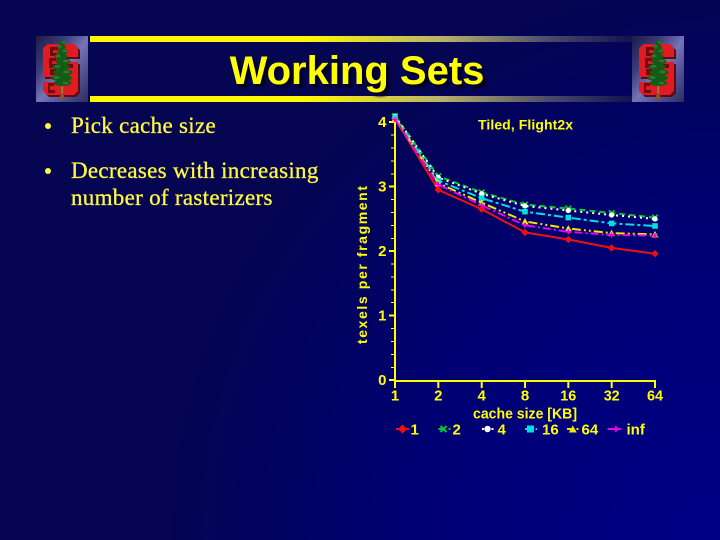 This screenshot has height=540, width=720. I want to click on svg-text: 32, so click(612, 396).